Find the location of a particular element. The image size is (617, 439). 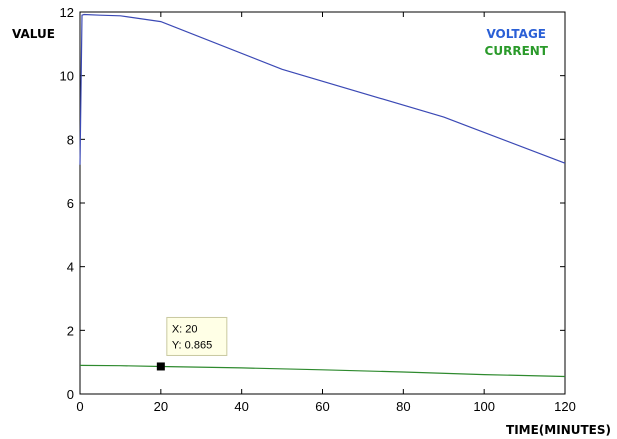

x-tick-label: 0 is located at coordinates (79, 406).